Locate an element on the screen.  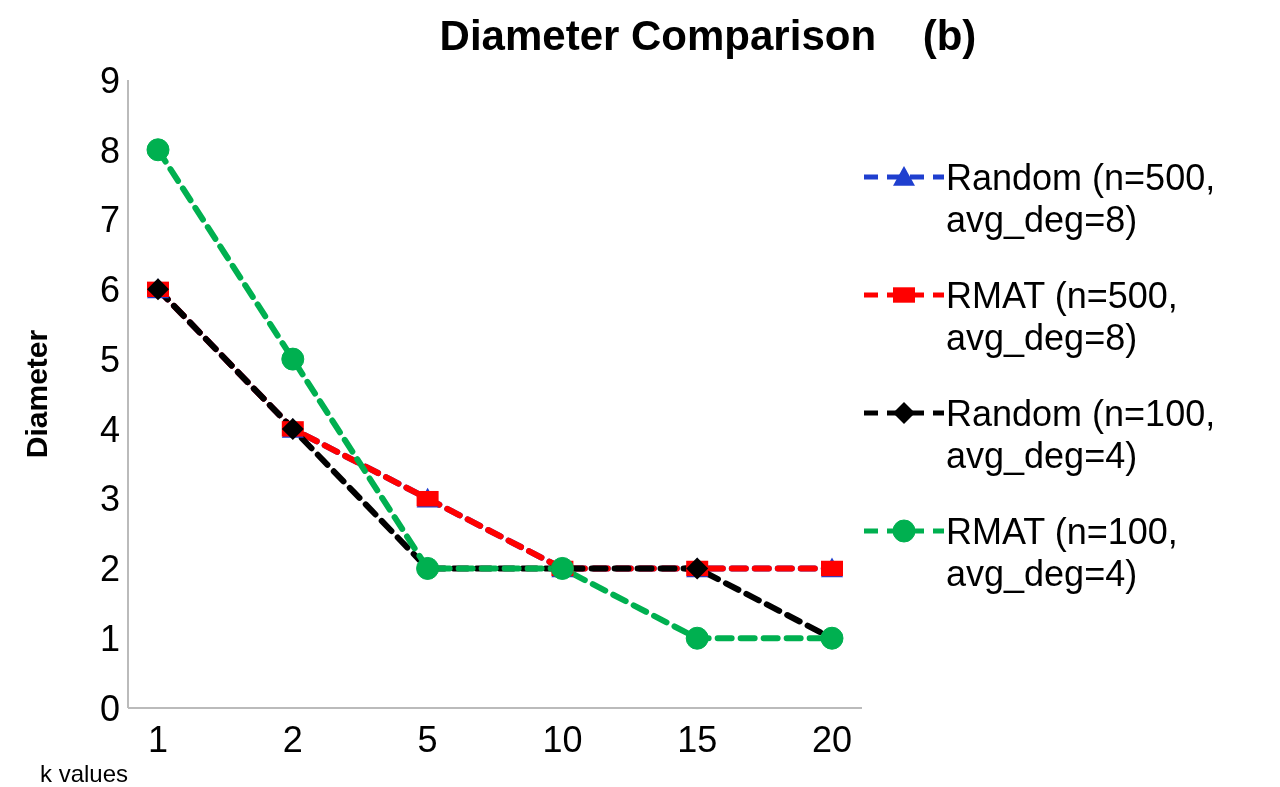
legend-label: RMAT (n=500, avg_deg=8) is located at coordinates (1062, 317).